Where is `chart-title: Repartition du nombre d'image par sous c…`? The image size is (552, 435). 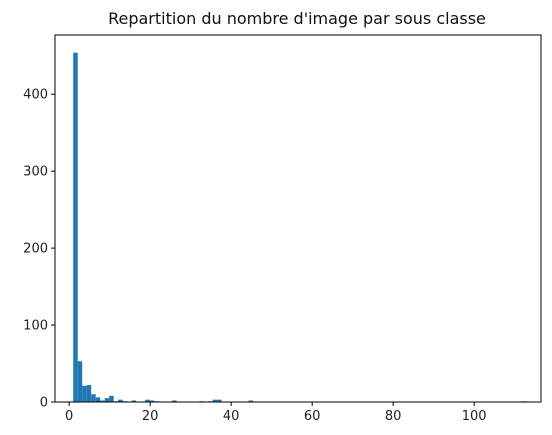 chart-title: Repartition du nombre d'image par sous c… is located at coordinates (297, 18).